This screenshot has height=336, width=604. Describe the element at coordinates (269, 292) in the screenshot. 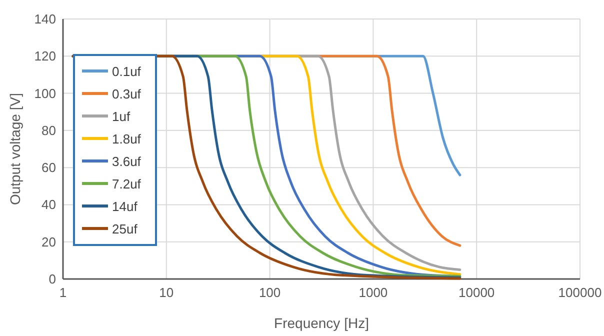

I see `x-tick-label: 100` at that location.